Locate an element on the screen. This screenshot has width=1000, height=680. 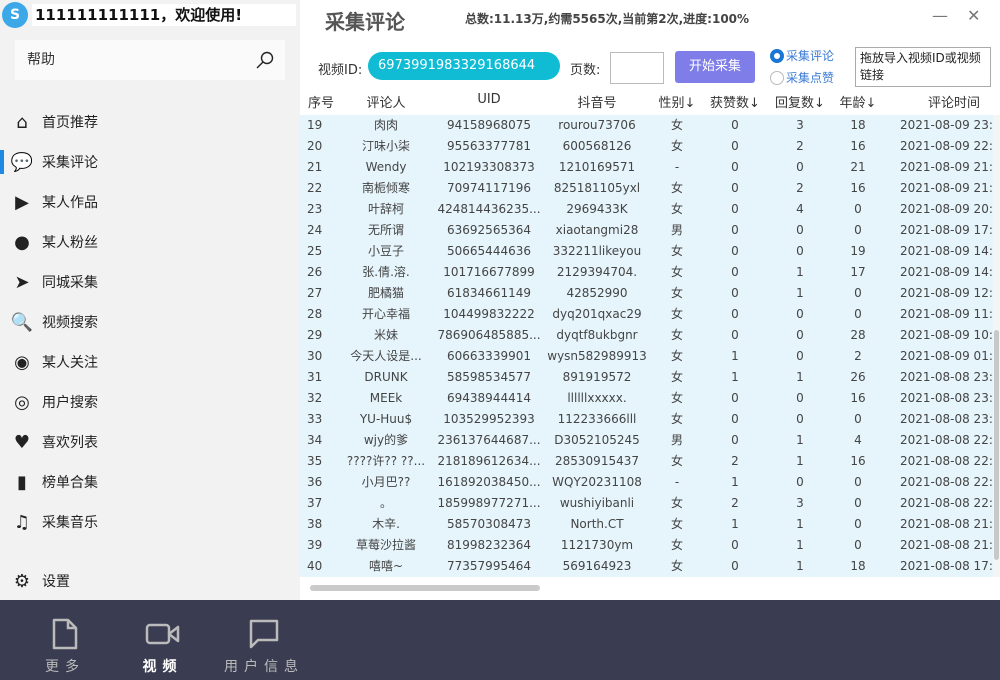
column-header: 性别↓ is located at coordinates (677, 103).